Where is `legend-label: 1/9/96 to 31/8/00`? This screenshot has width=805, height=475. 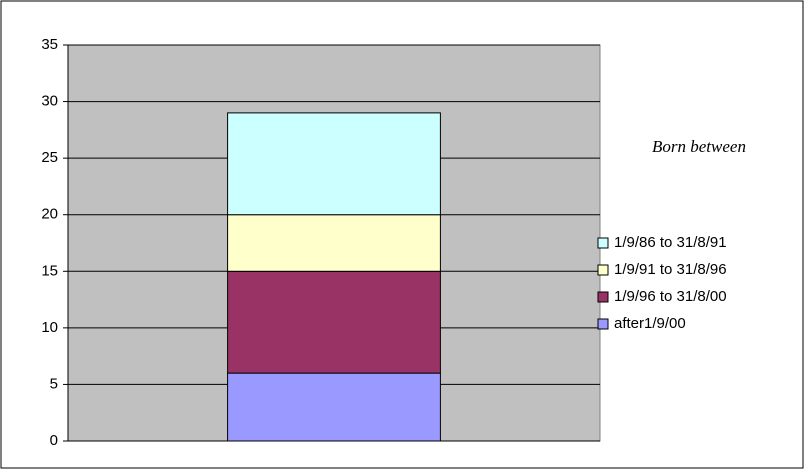
legend-label: 1/9/96 to 31/8/00 is located at coordinates (670, 296).